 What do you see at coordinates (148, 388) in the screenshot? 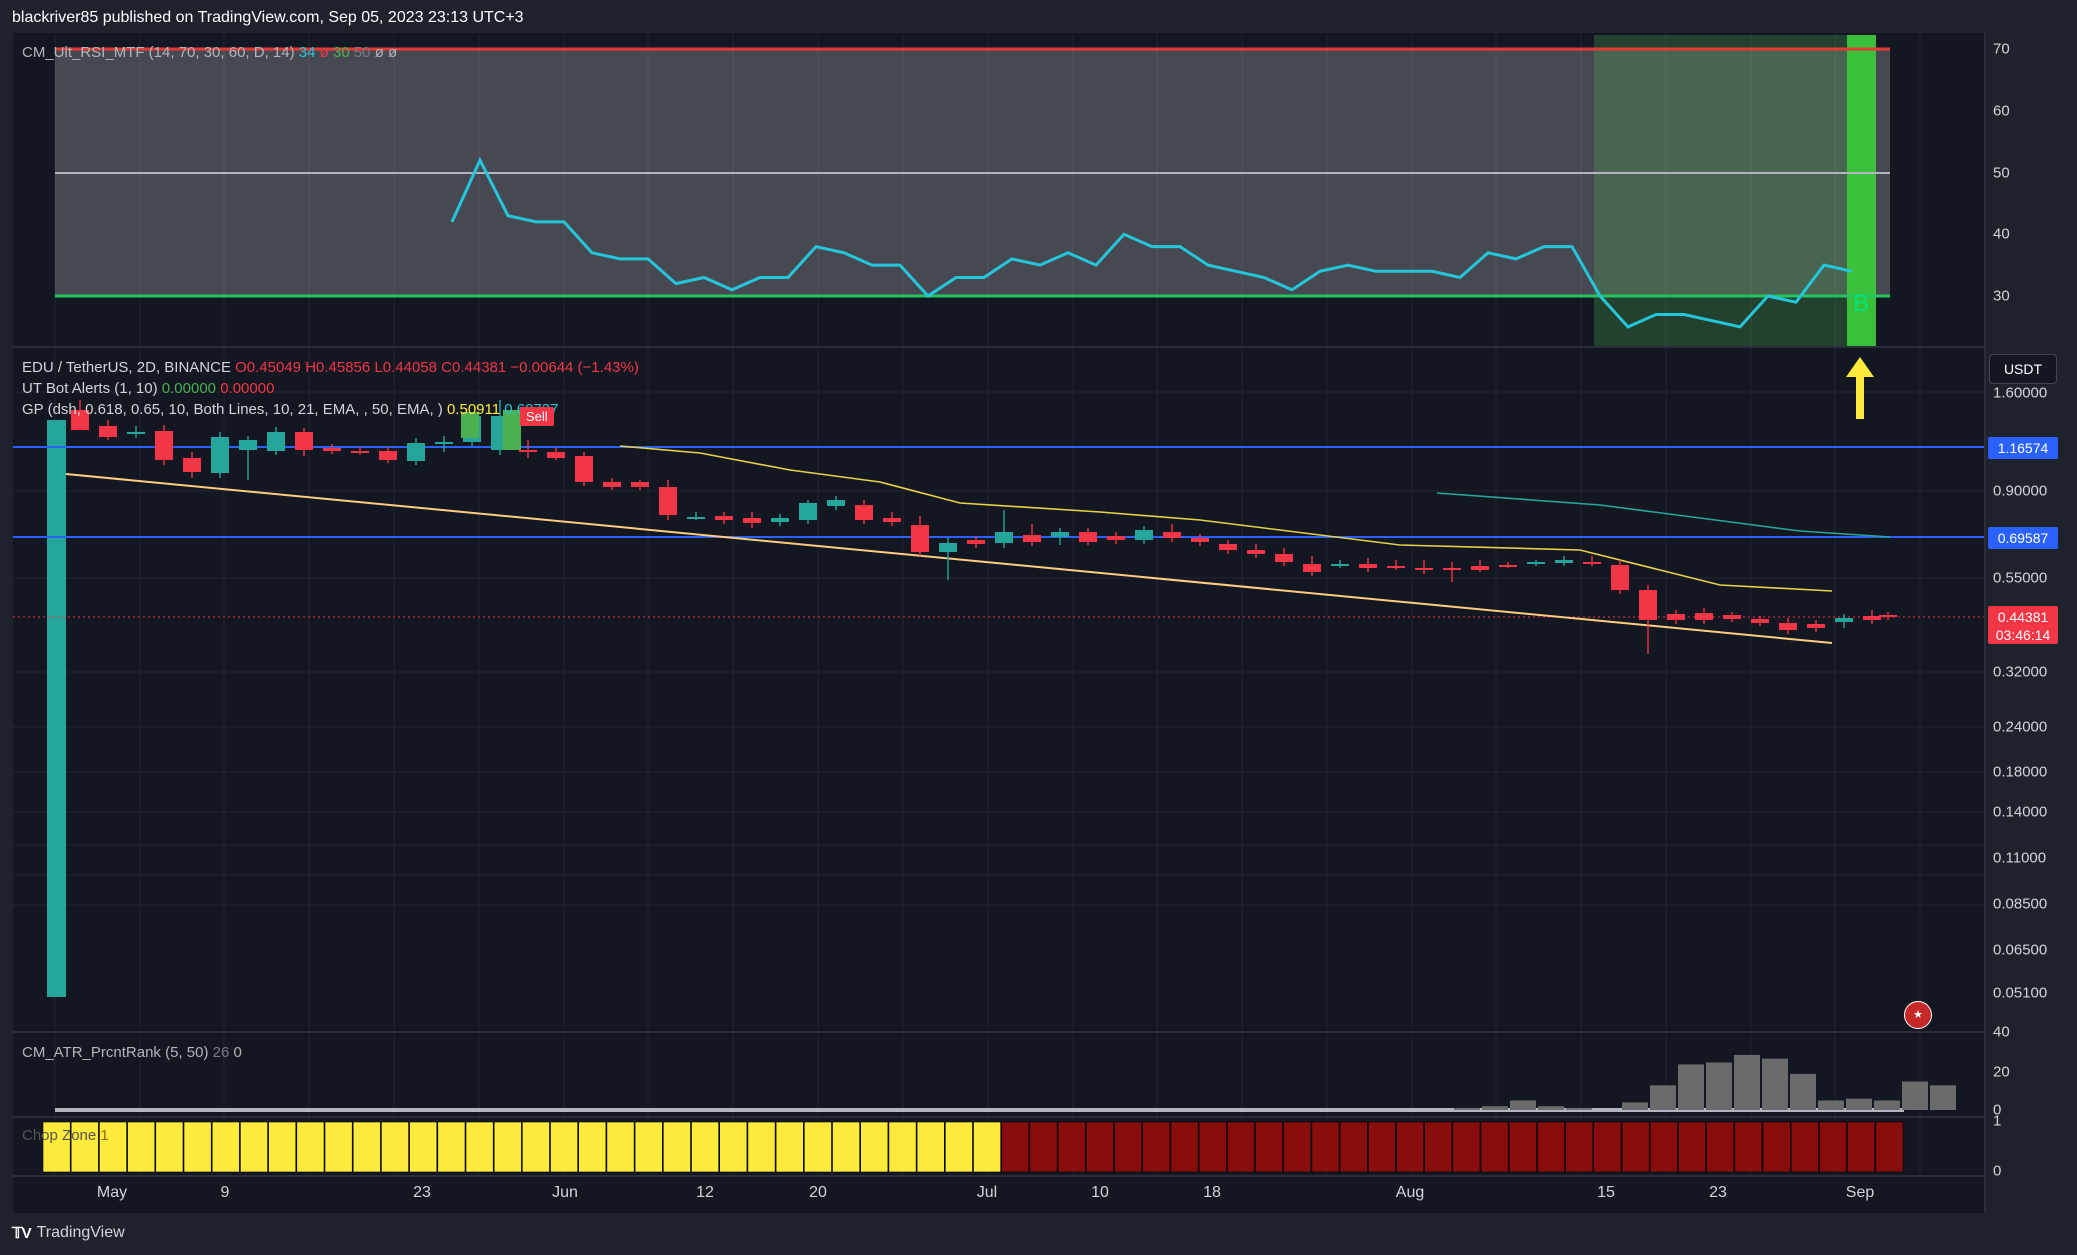
I see `utbot-legend: UT Bot Alerts (1, 10) 0.00000 0.00000` at bounding box center [148, 388].